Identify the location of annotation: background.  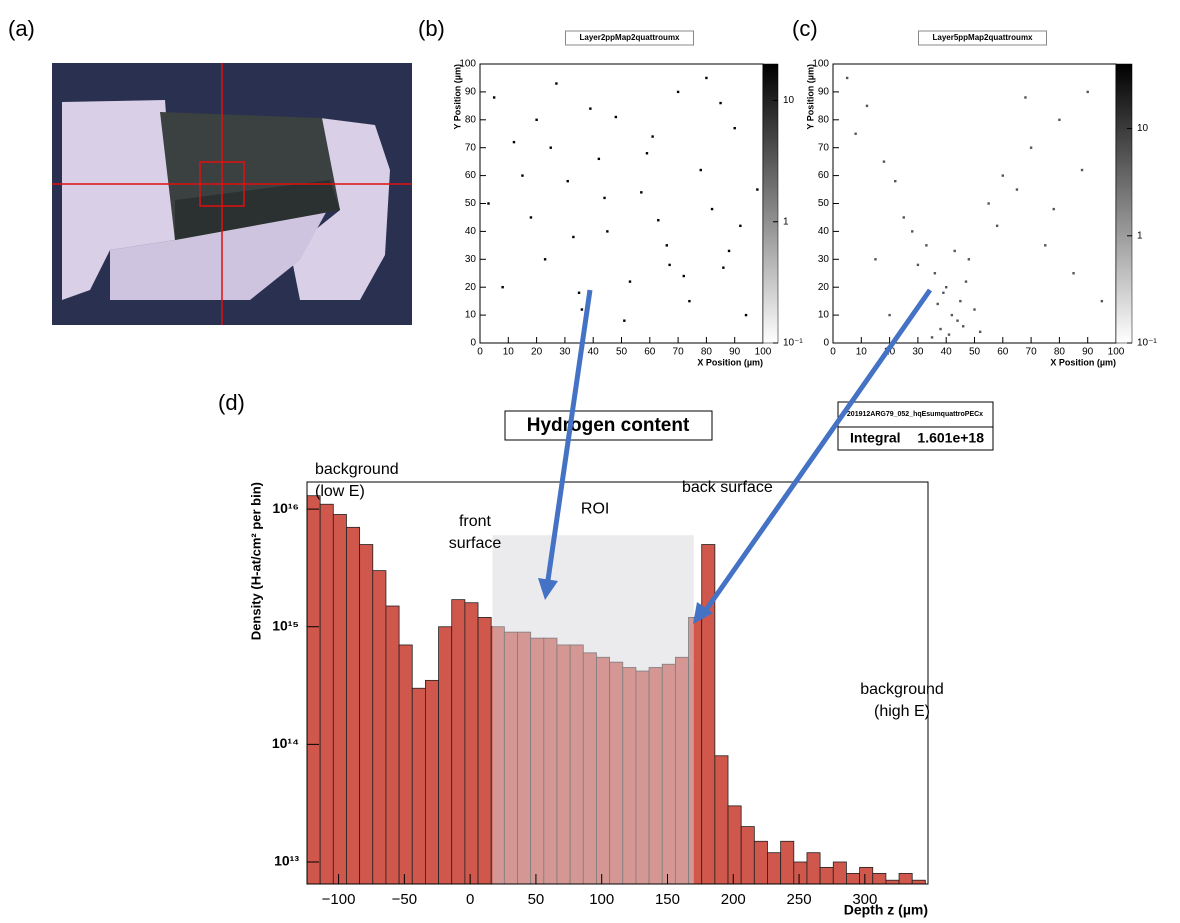
(902, 689).